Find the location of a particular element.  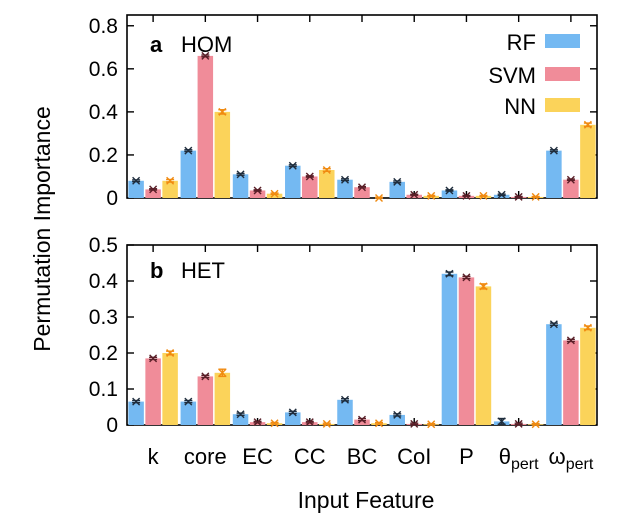

bar-svm-CoI is located at coordinates (414, 196).